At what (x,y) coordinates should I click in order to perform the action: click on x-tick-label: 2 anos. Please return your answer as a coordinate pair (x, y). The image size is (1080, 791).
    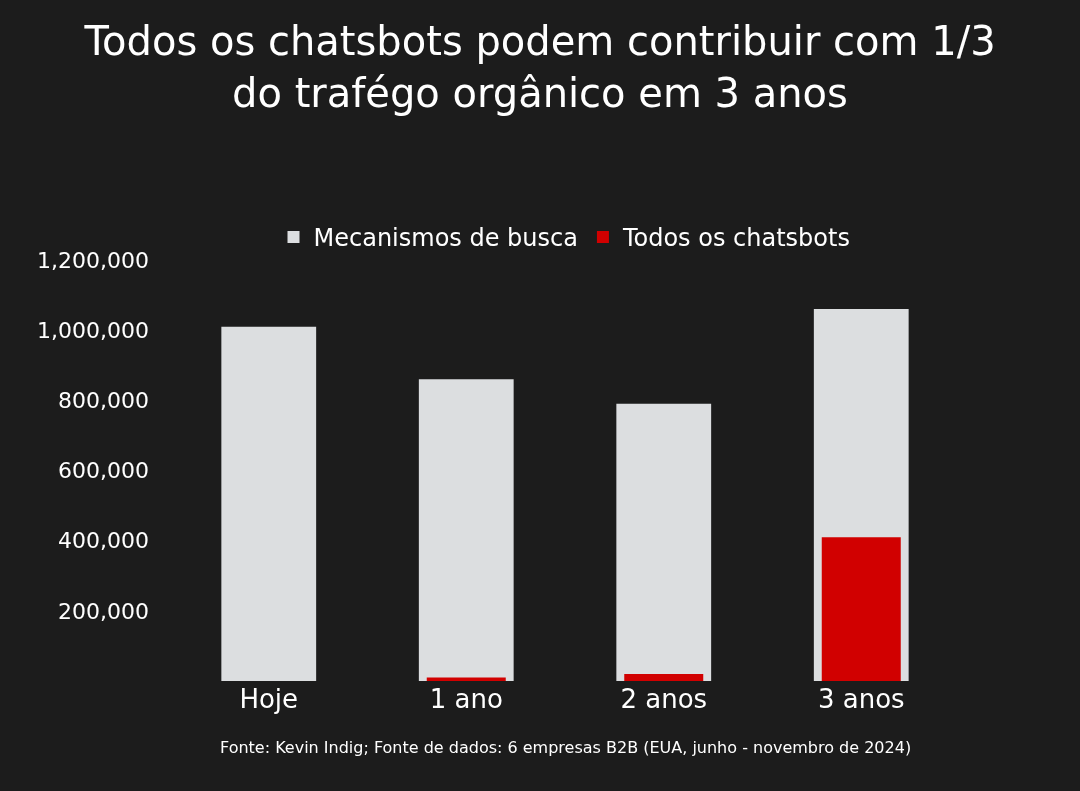
    Looking at the image, I should click on (664, 699).